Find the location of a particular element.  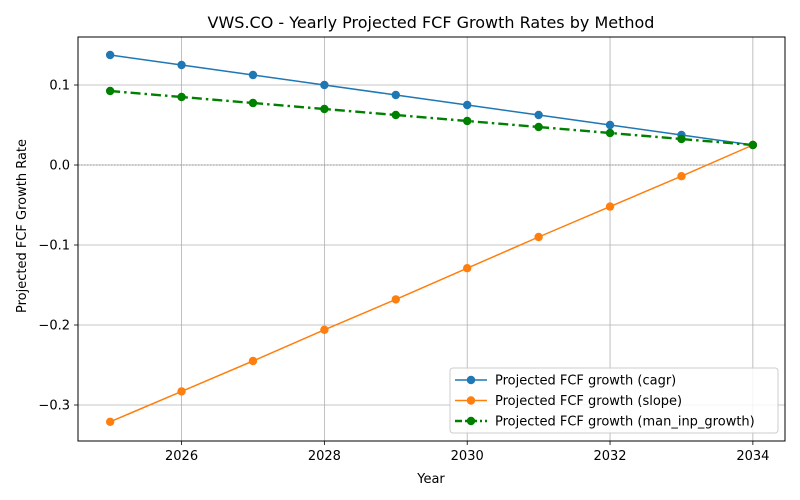

legend-box is located at coordinates (614, 400).